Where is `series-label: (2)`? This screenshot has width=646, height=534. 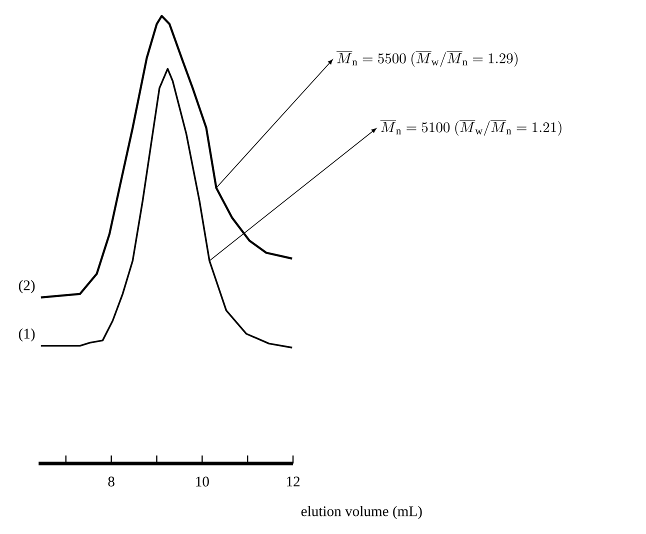 series-label: (2) is located at coordinates (26, 287).